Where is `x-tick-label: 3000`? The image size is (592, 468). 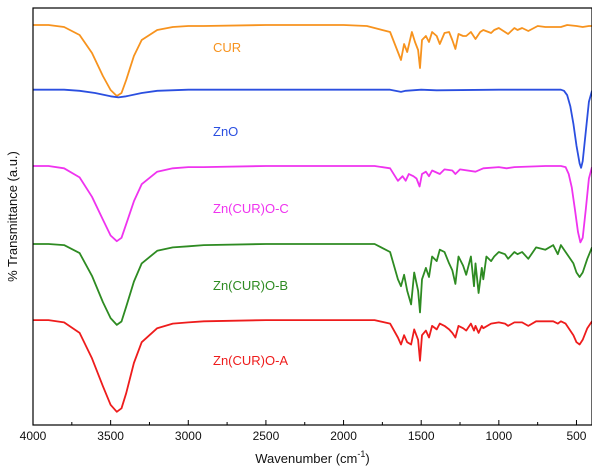 x-tick-label: 3000 is located at coordinates (188, 436).